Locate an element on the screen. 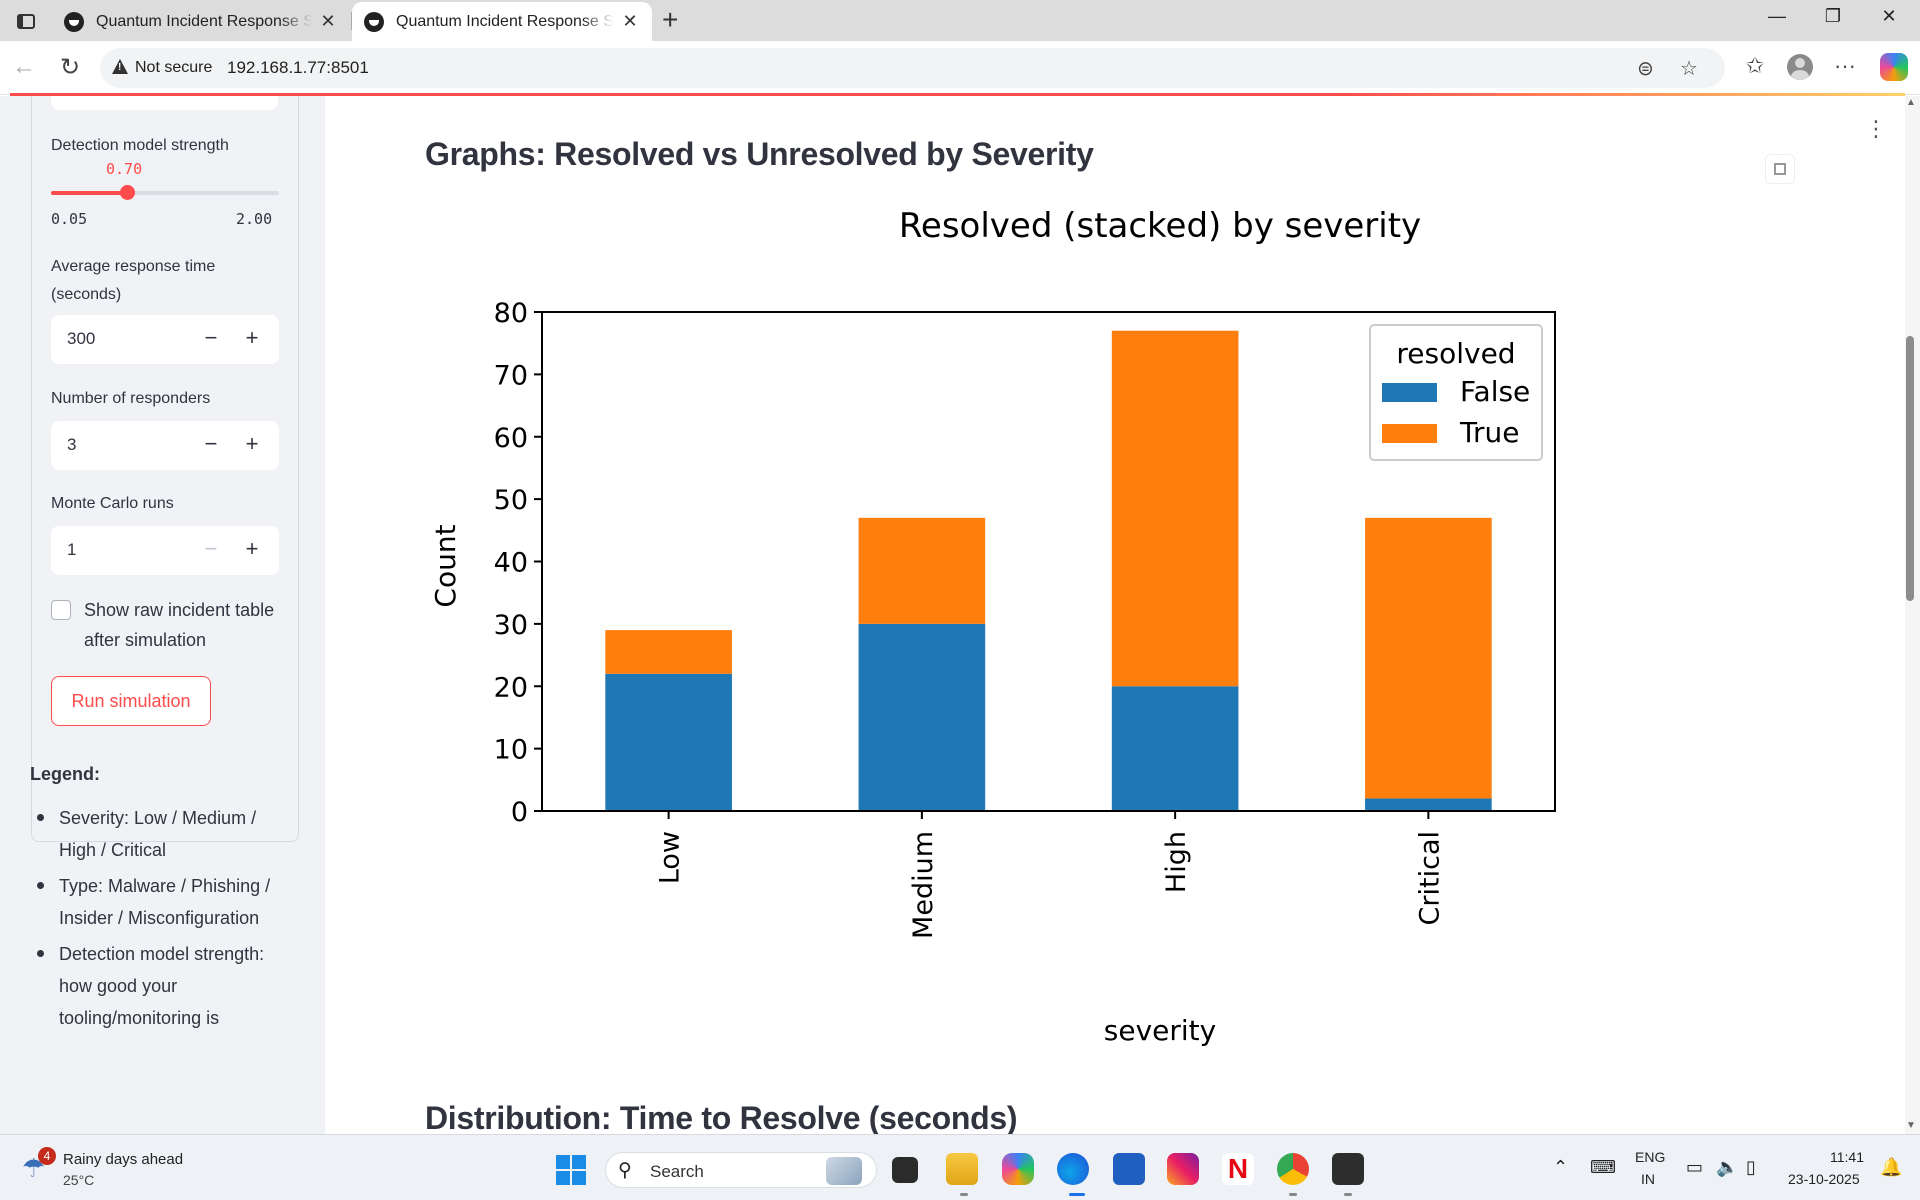 The height and width of the screenshot is (1200, 1920). sidebar-form is located at coordinates (165, 469).